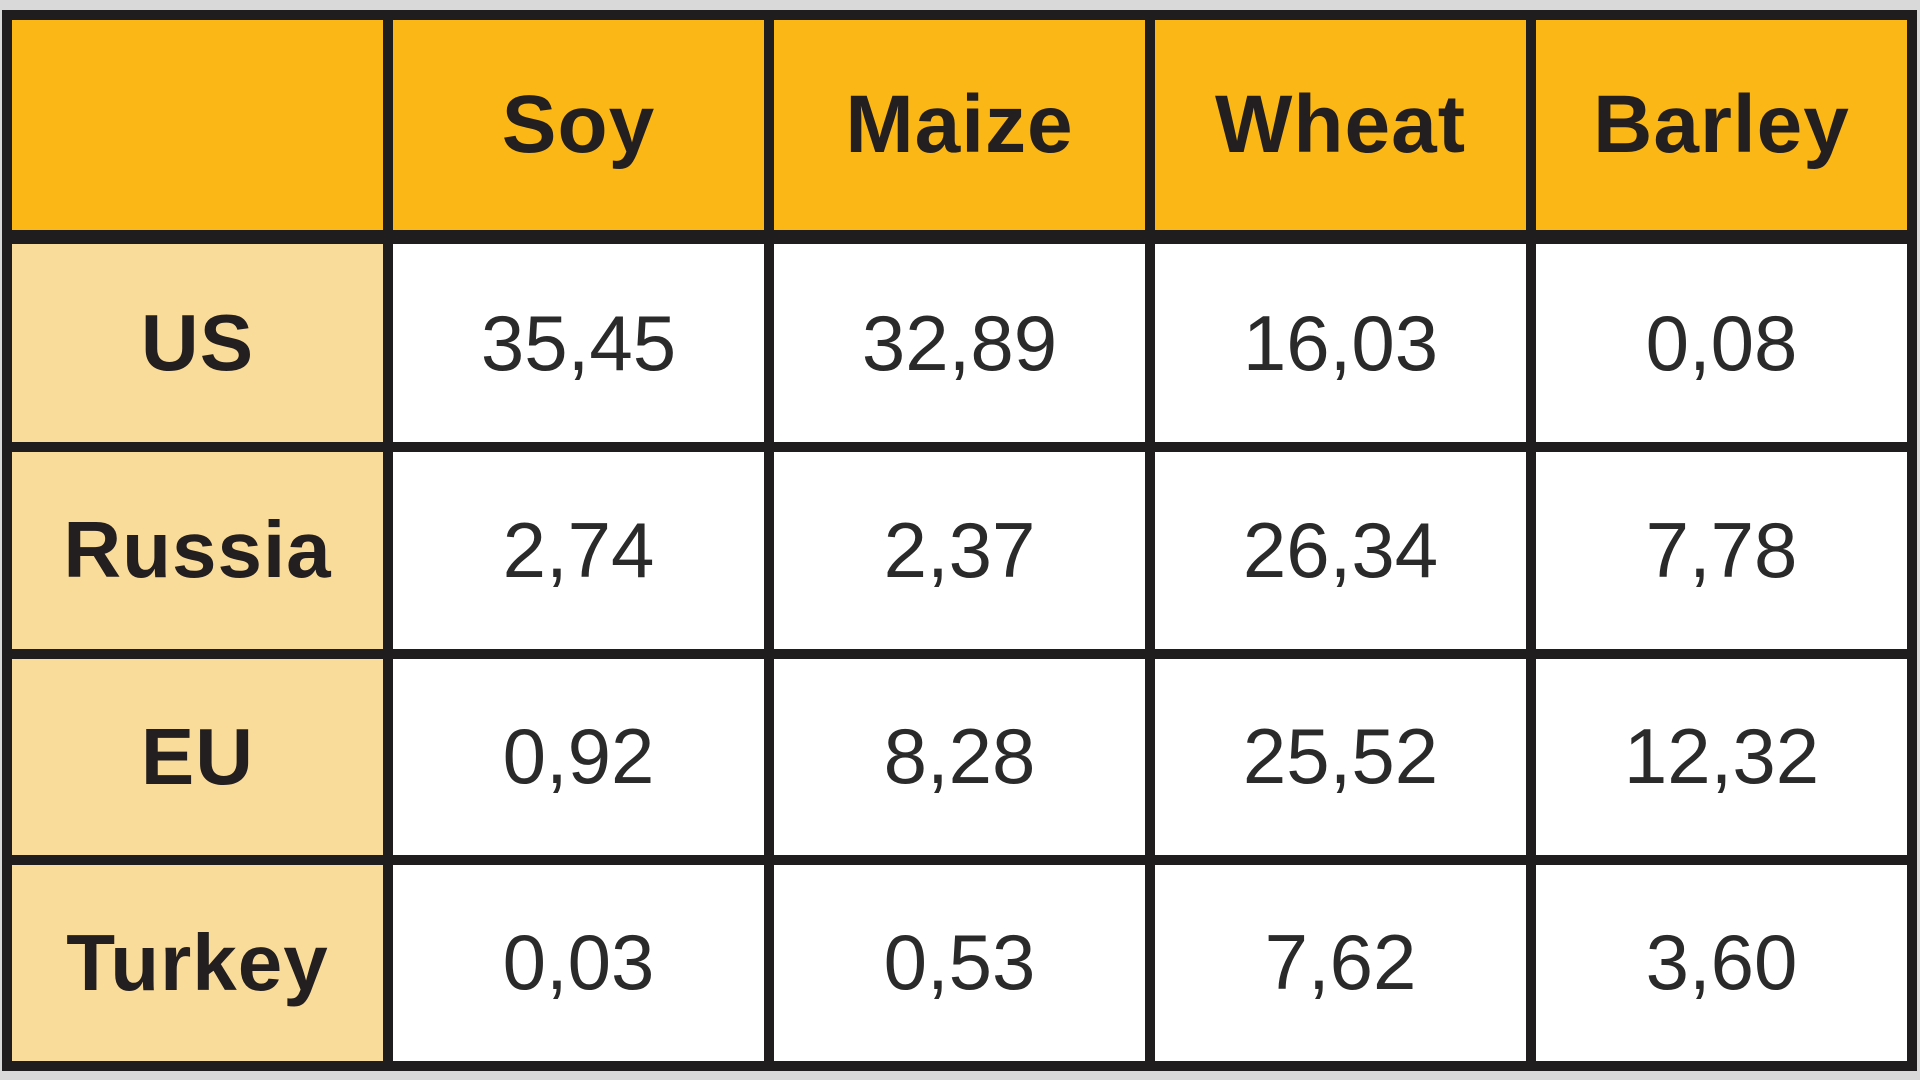  What do you see at coordinates (578, 342) in the screenshot?
I see `cell-us-soy: 35,45` at bounding box center [578, 342].